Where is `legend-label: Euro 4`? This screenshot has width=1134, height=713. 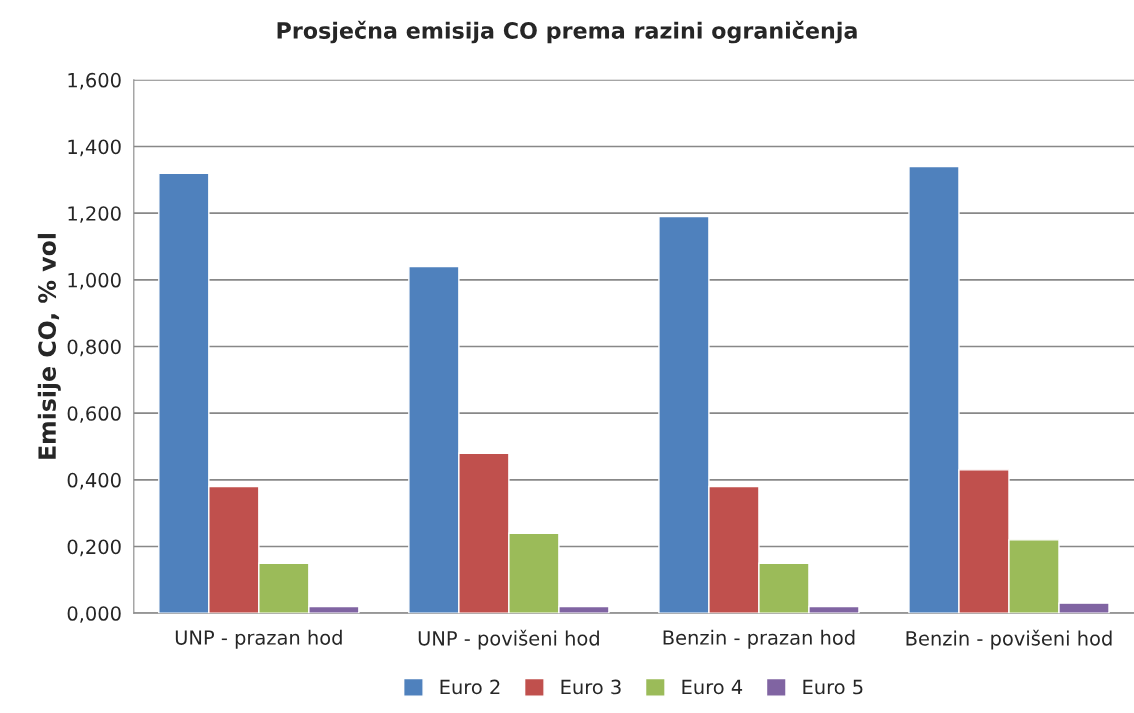 legend-label: Euro 4 is located at coordinates (712, 687).